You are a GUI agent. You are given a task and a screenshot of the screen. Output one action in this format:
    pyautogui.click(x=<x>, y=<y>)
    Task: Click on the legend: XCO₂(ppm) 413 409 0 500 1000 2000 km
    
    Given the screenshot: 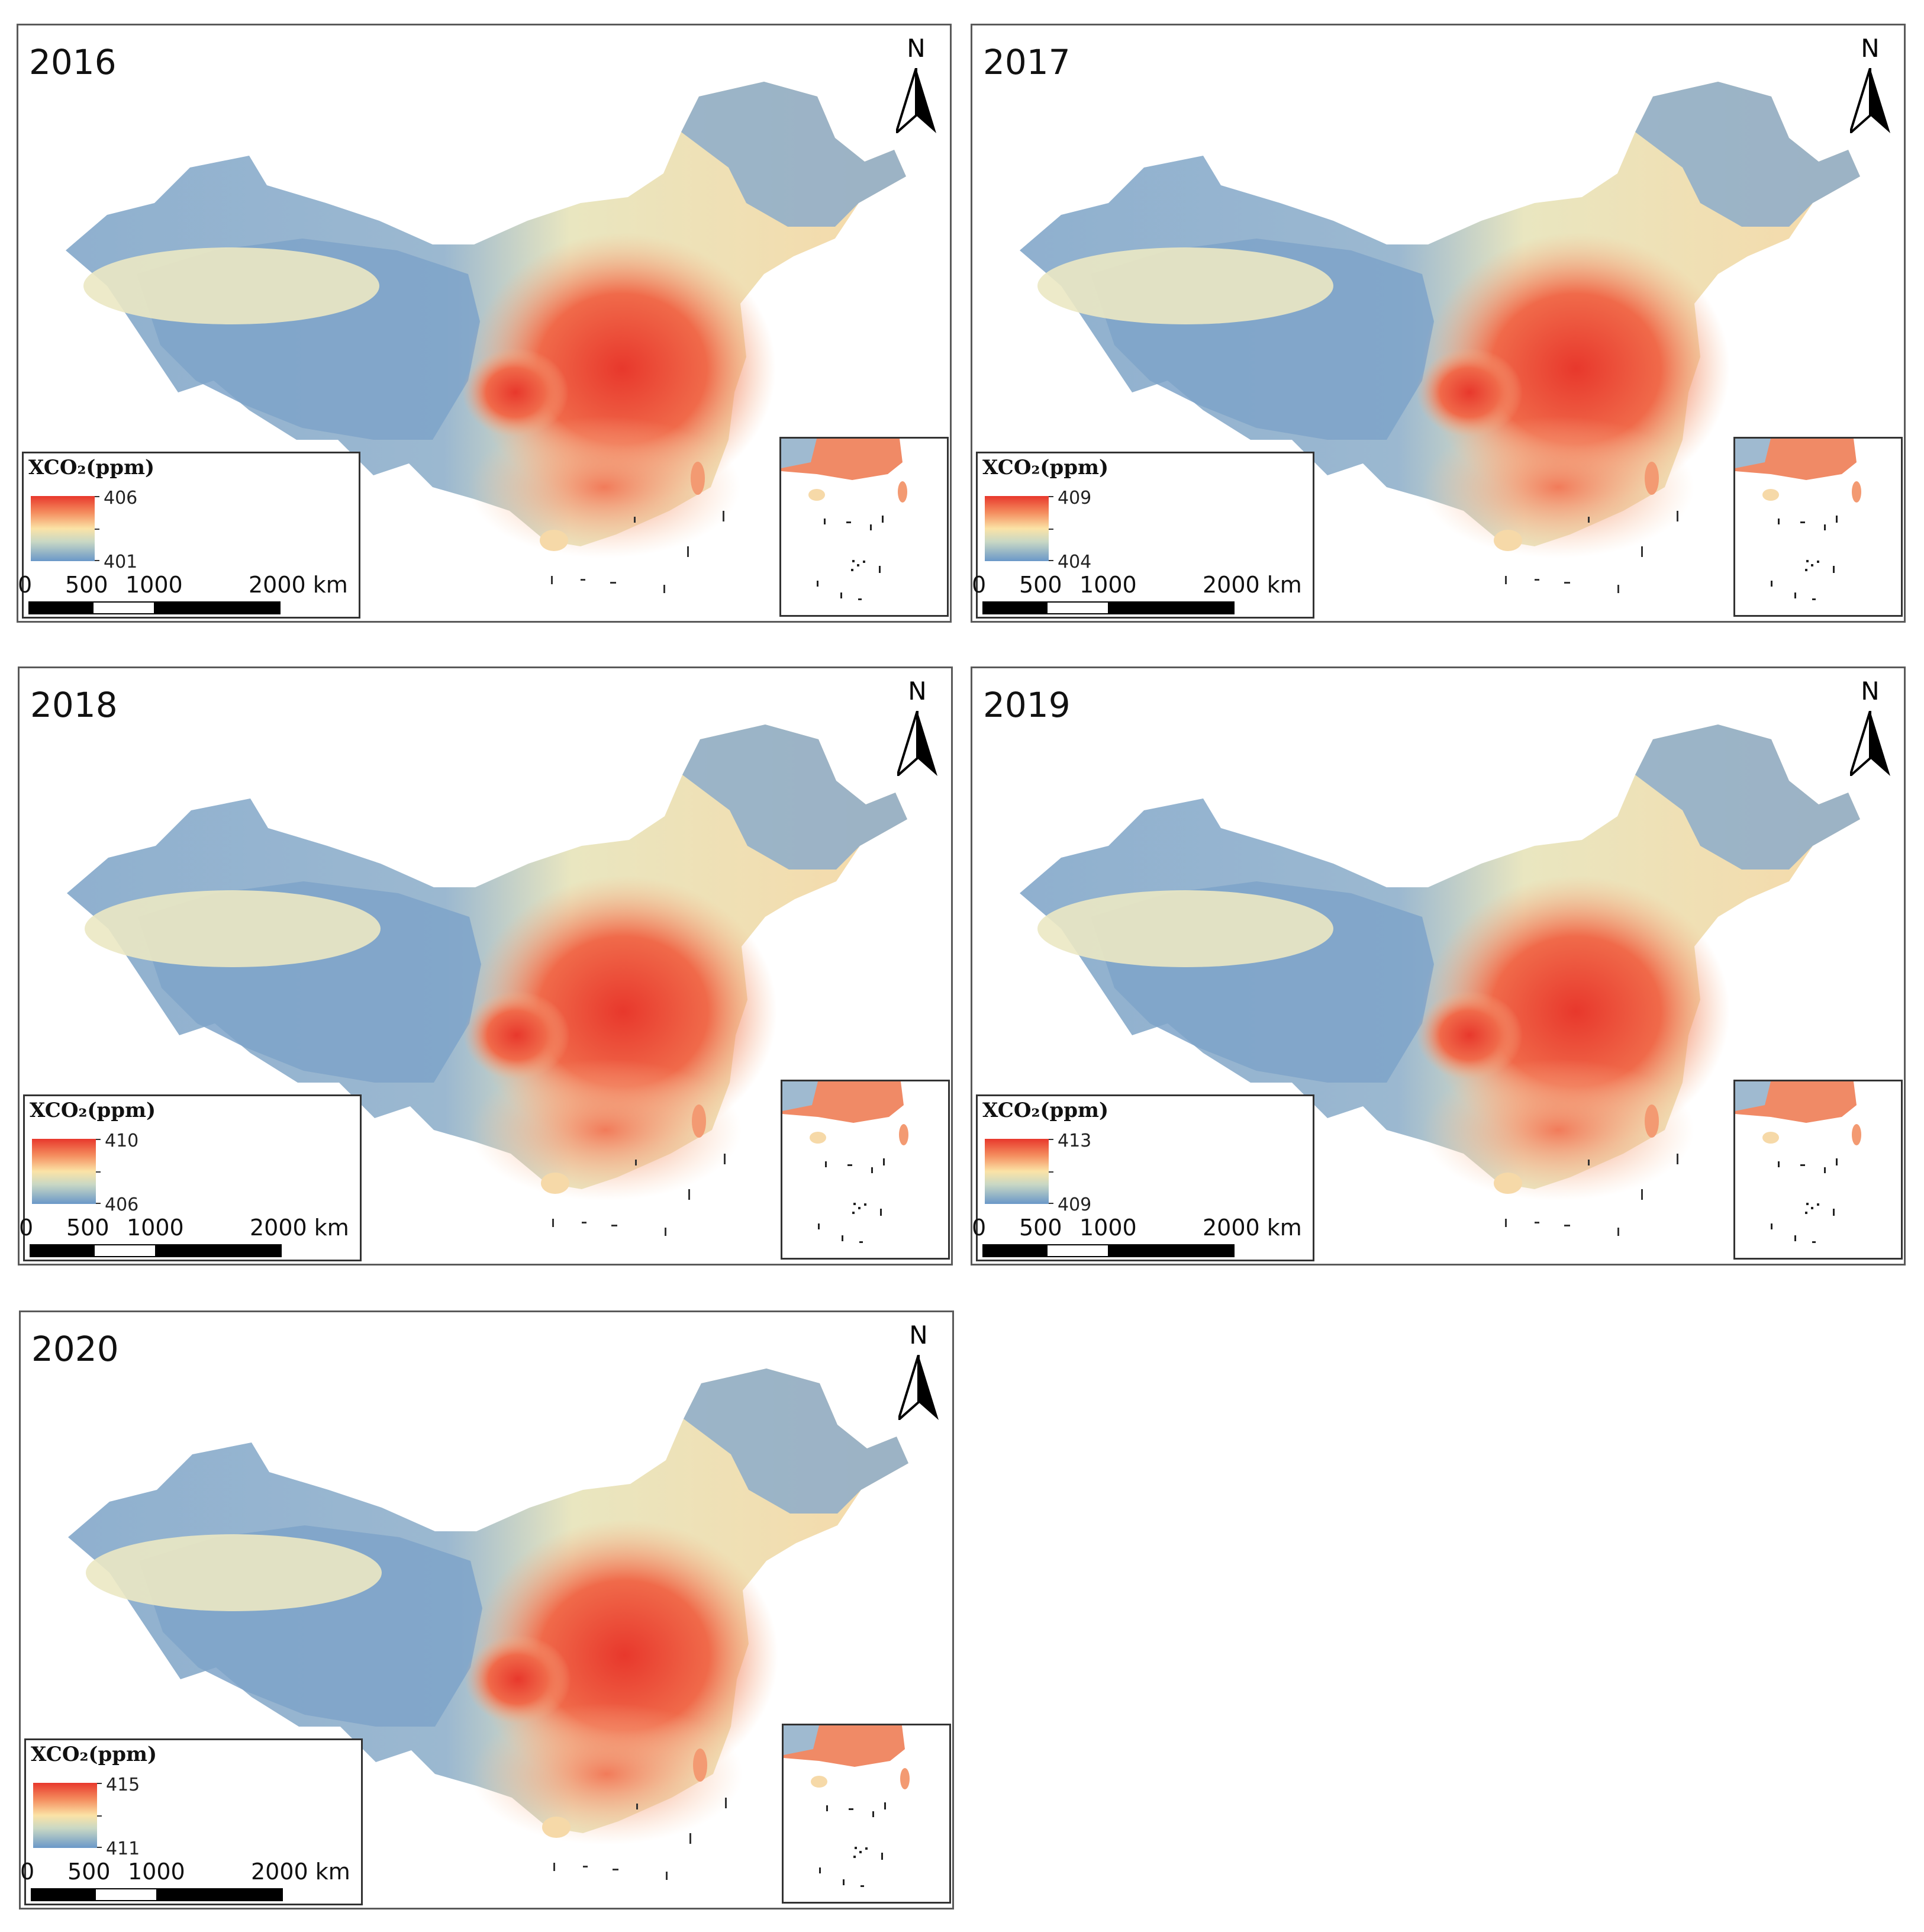 What is the action you would take?
    pyautogui.click(x=1143, y=1178)
    